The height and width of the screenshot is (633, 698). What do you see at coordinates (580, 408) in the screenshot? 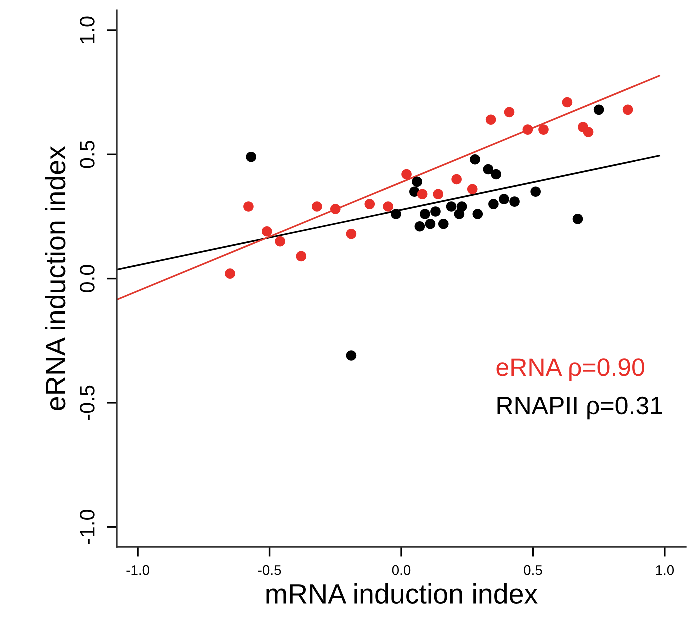
I see `text: RNAPII ρ=0.31` at bounding box center [580, 408].